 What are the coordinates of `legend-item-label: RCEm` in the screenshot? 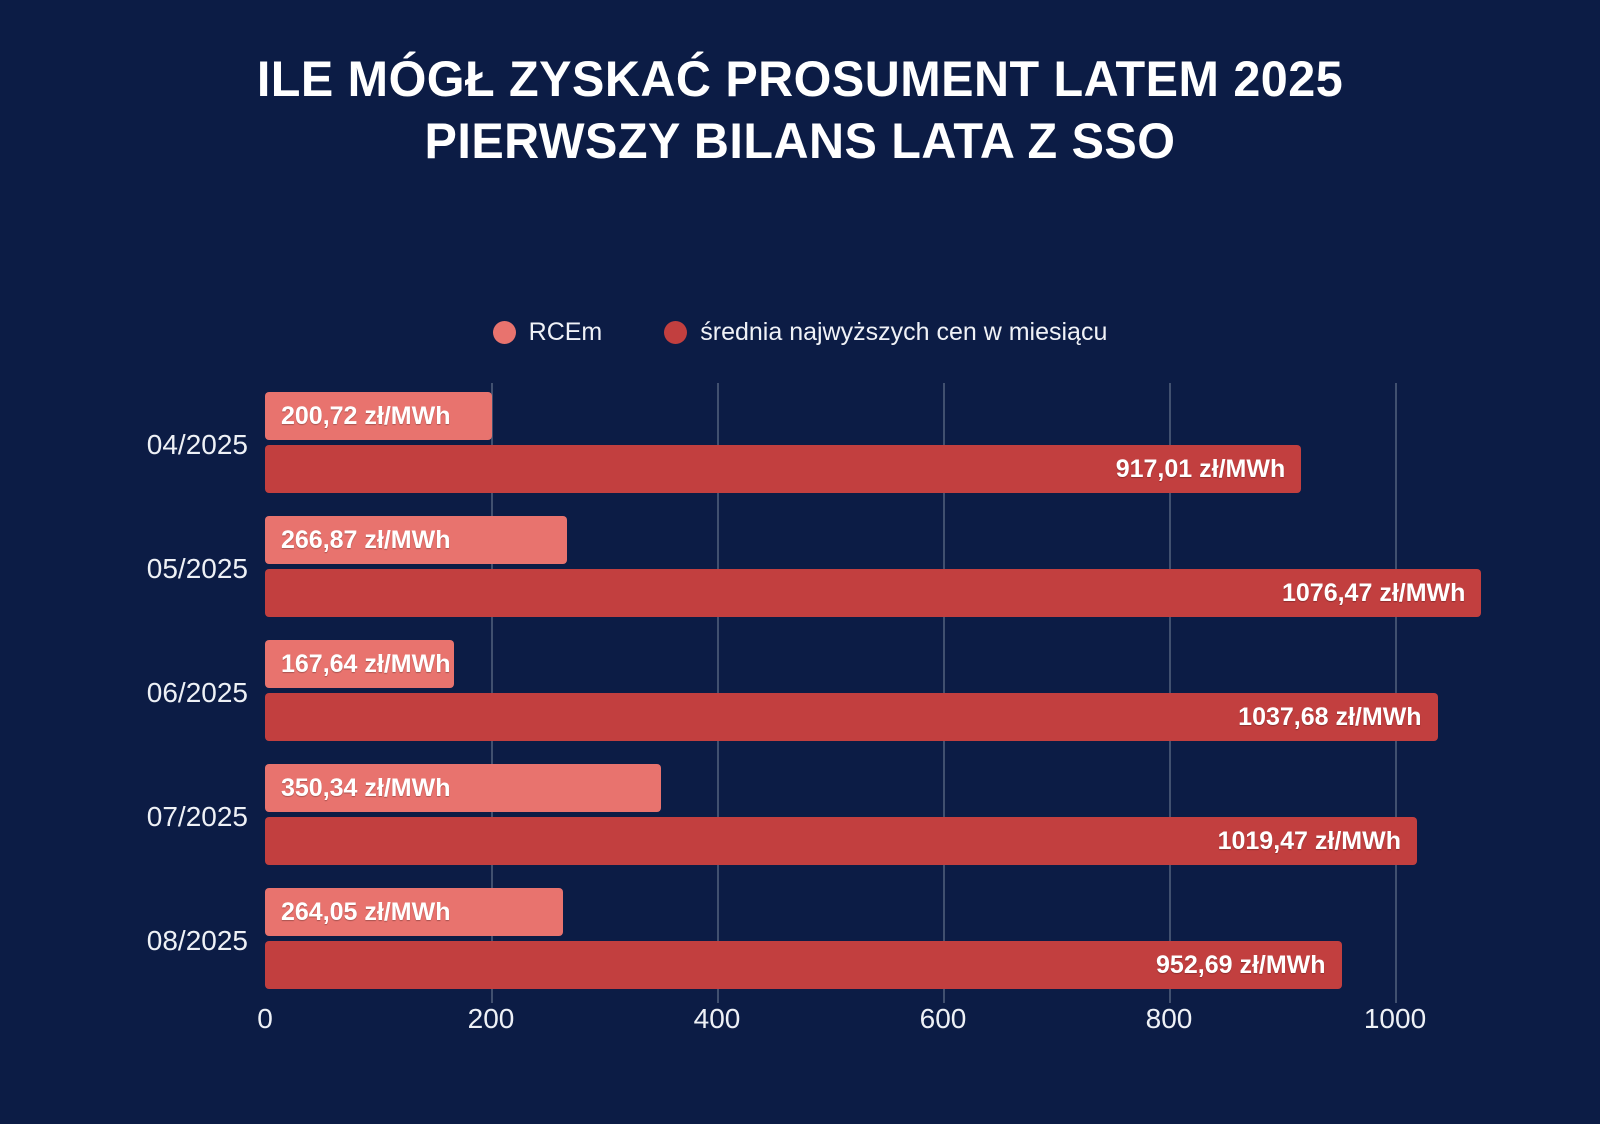 It's located at (565, 332).